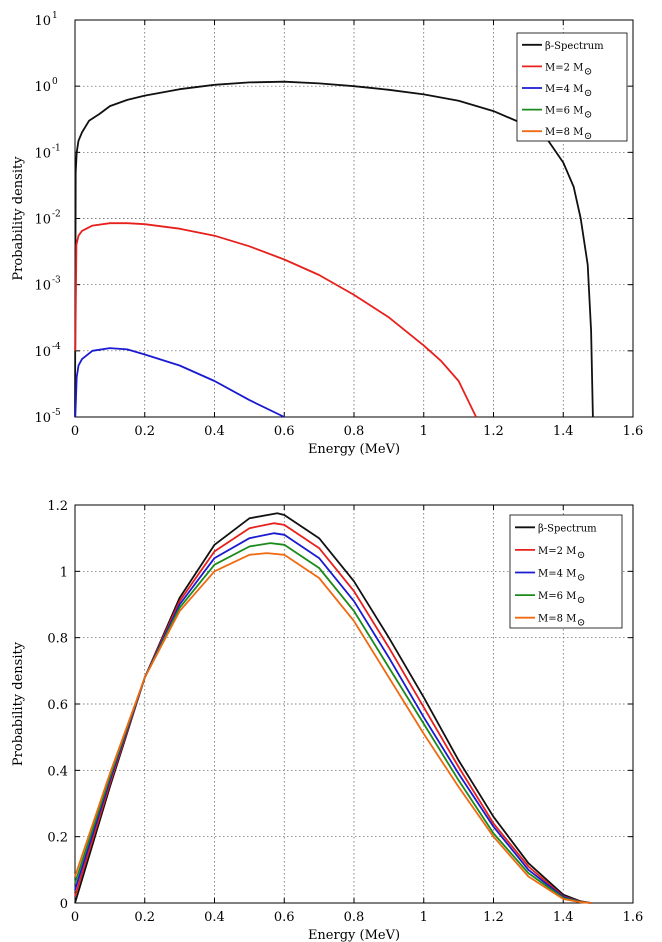  I want to click on y-tick-exponent: 0, so click(55, 82).